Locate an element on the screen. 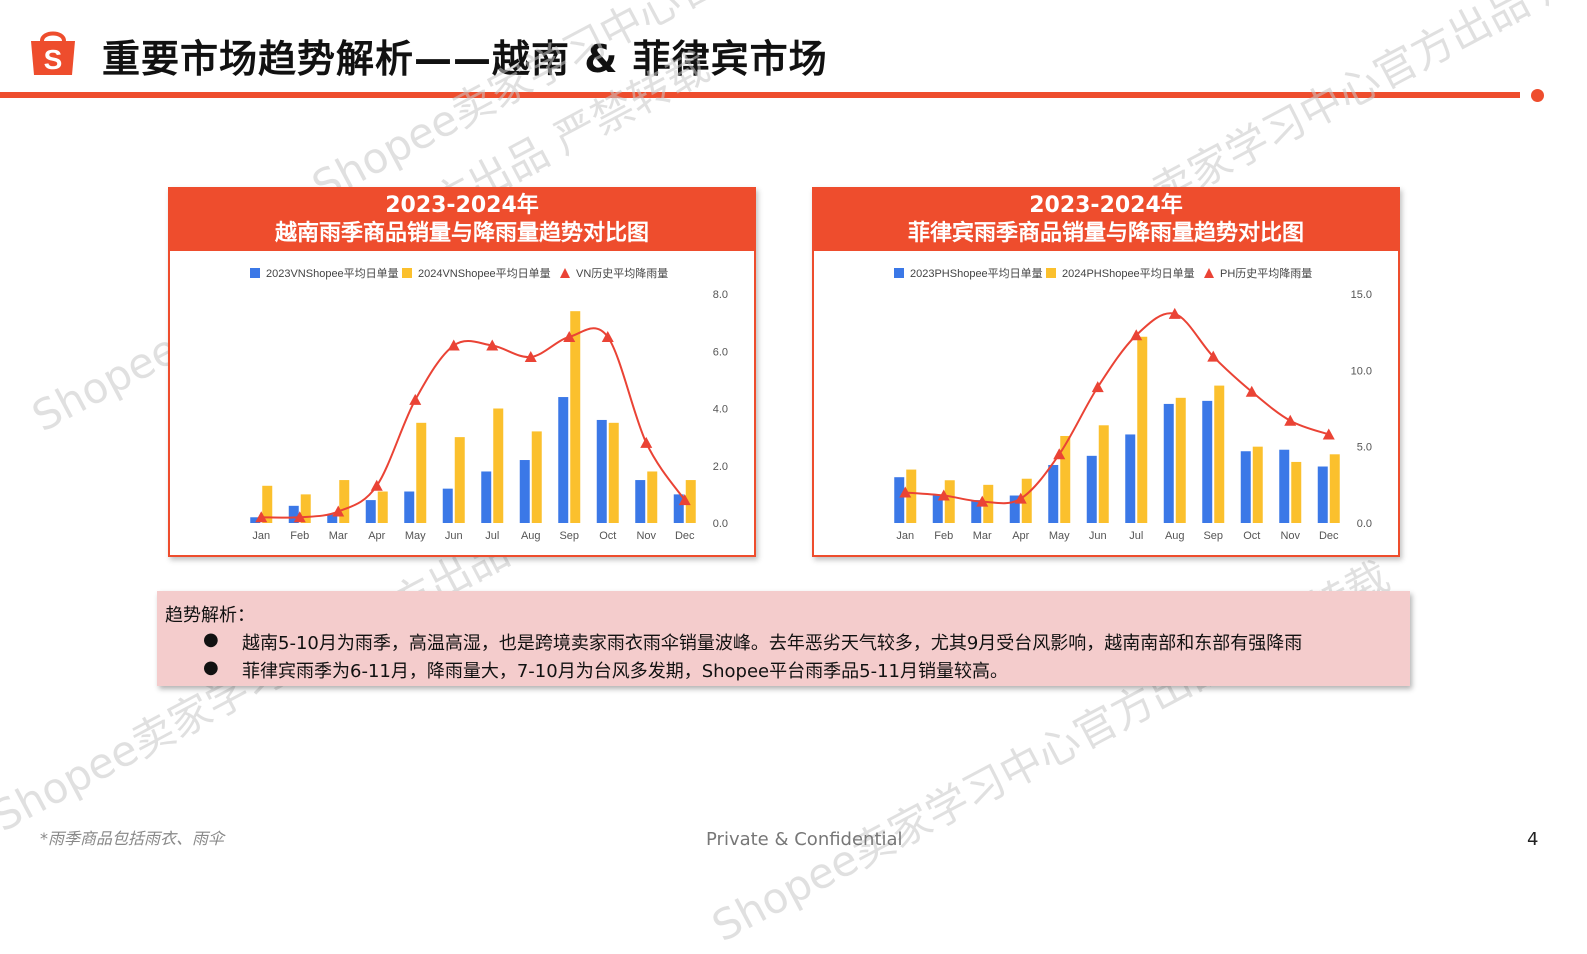  page-number: 4 is located at coordinates (1533, 839).